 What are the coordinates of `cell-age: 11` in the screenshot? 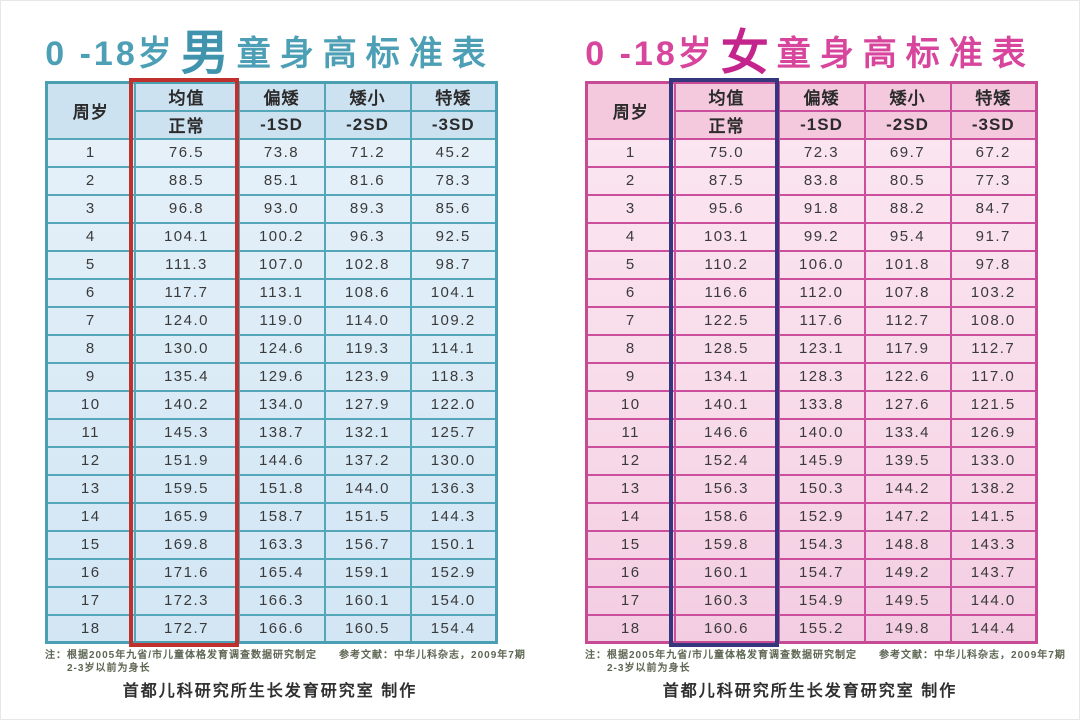 It's located at (630, 432).